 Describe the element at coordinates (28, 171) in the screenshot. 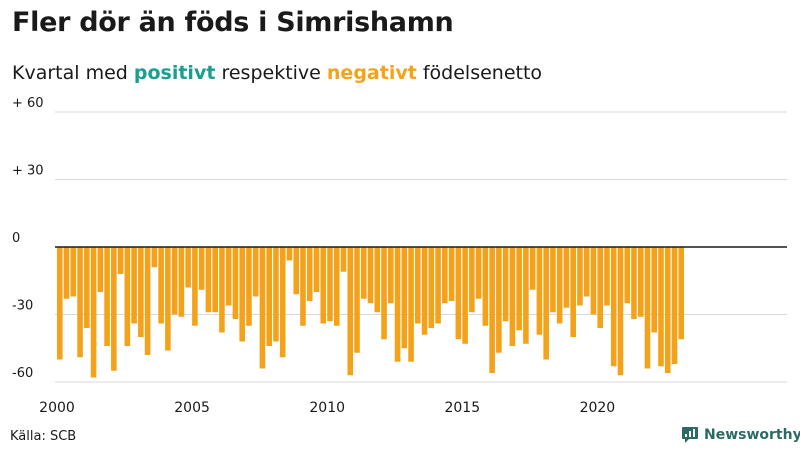

I see `y-tick-label: + 30` at that location.